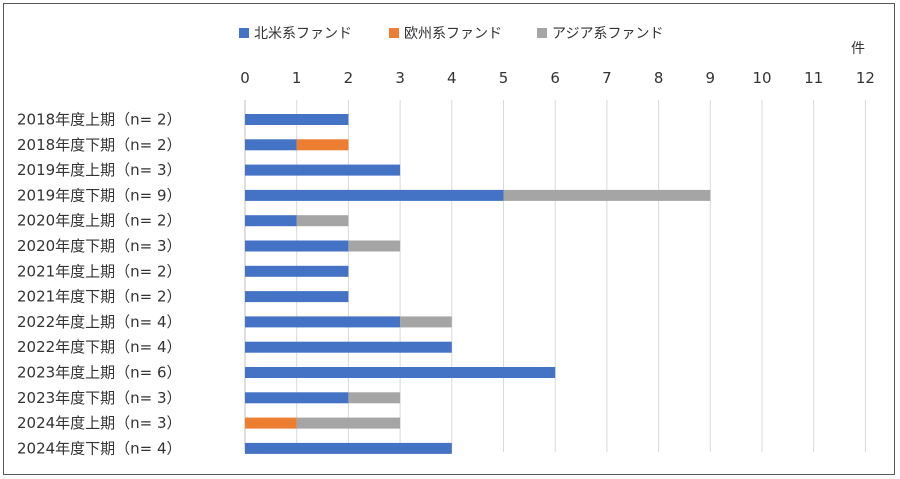  I want to click on category-label: 2023年度上期（n= 6）, so click(99, 373).